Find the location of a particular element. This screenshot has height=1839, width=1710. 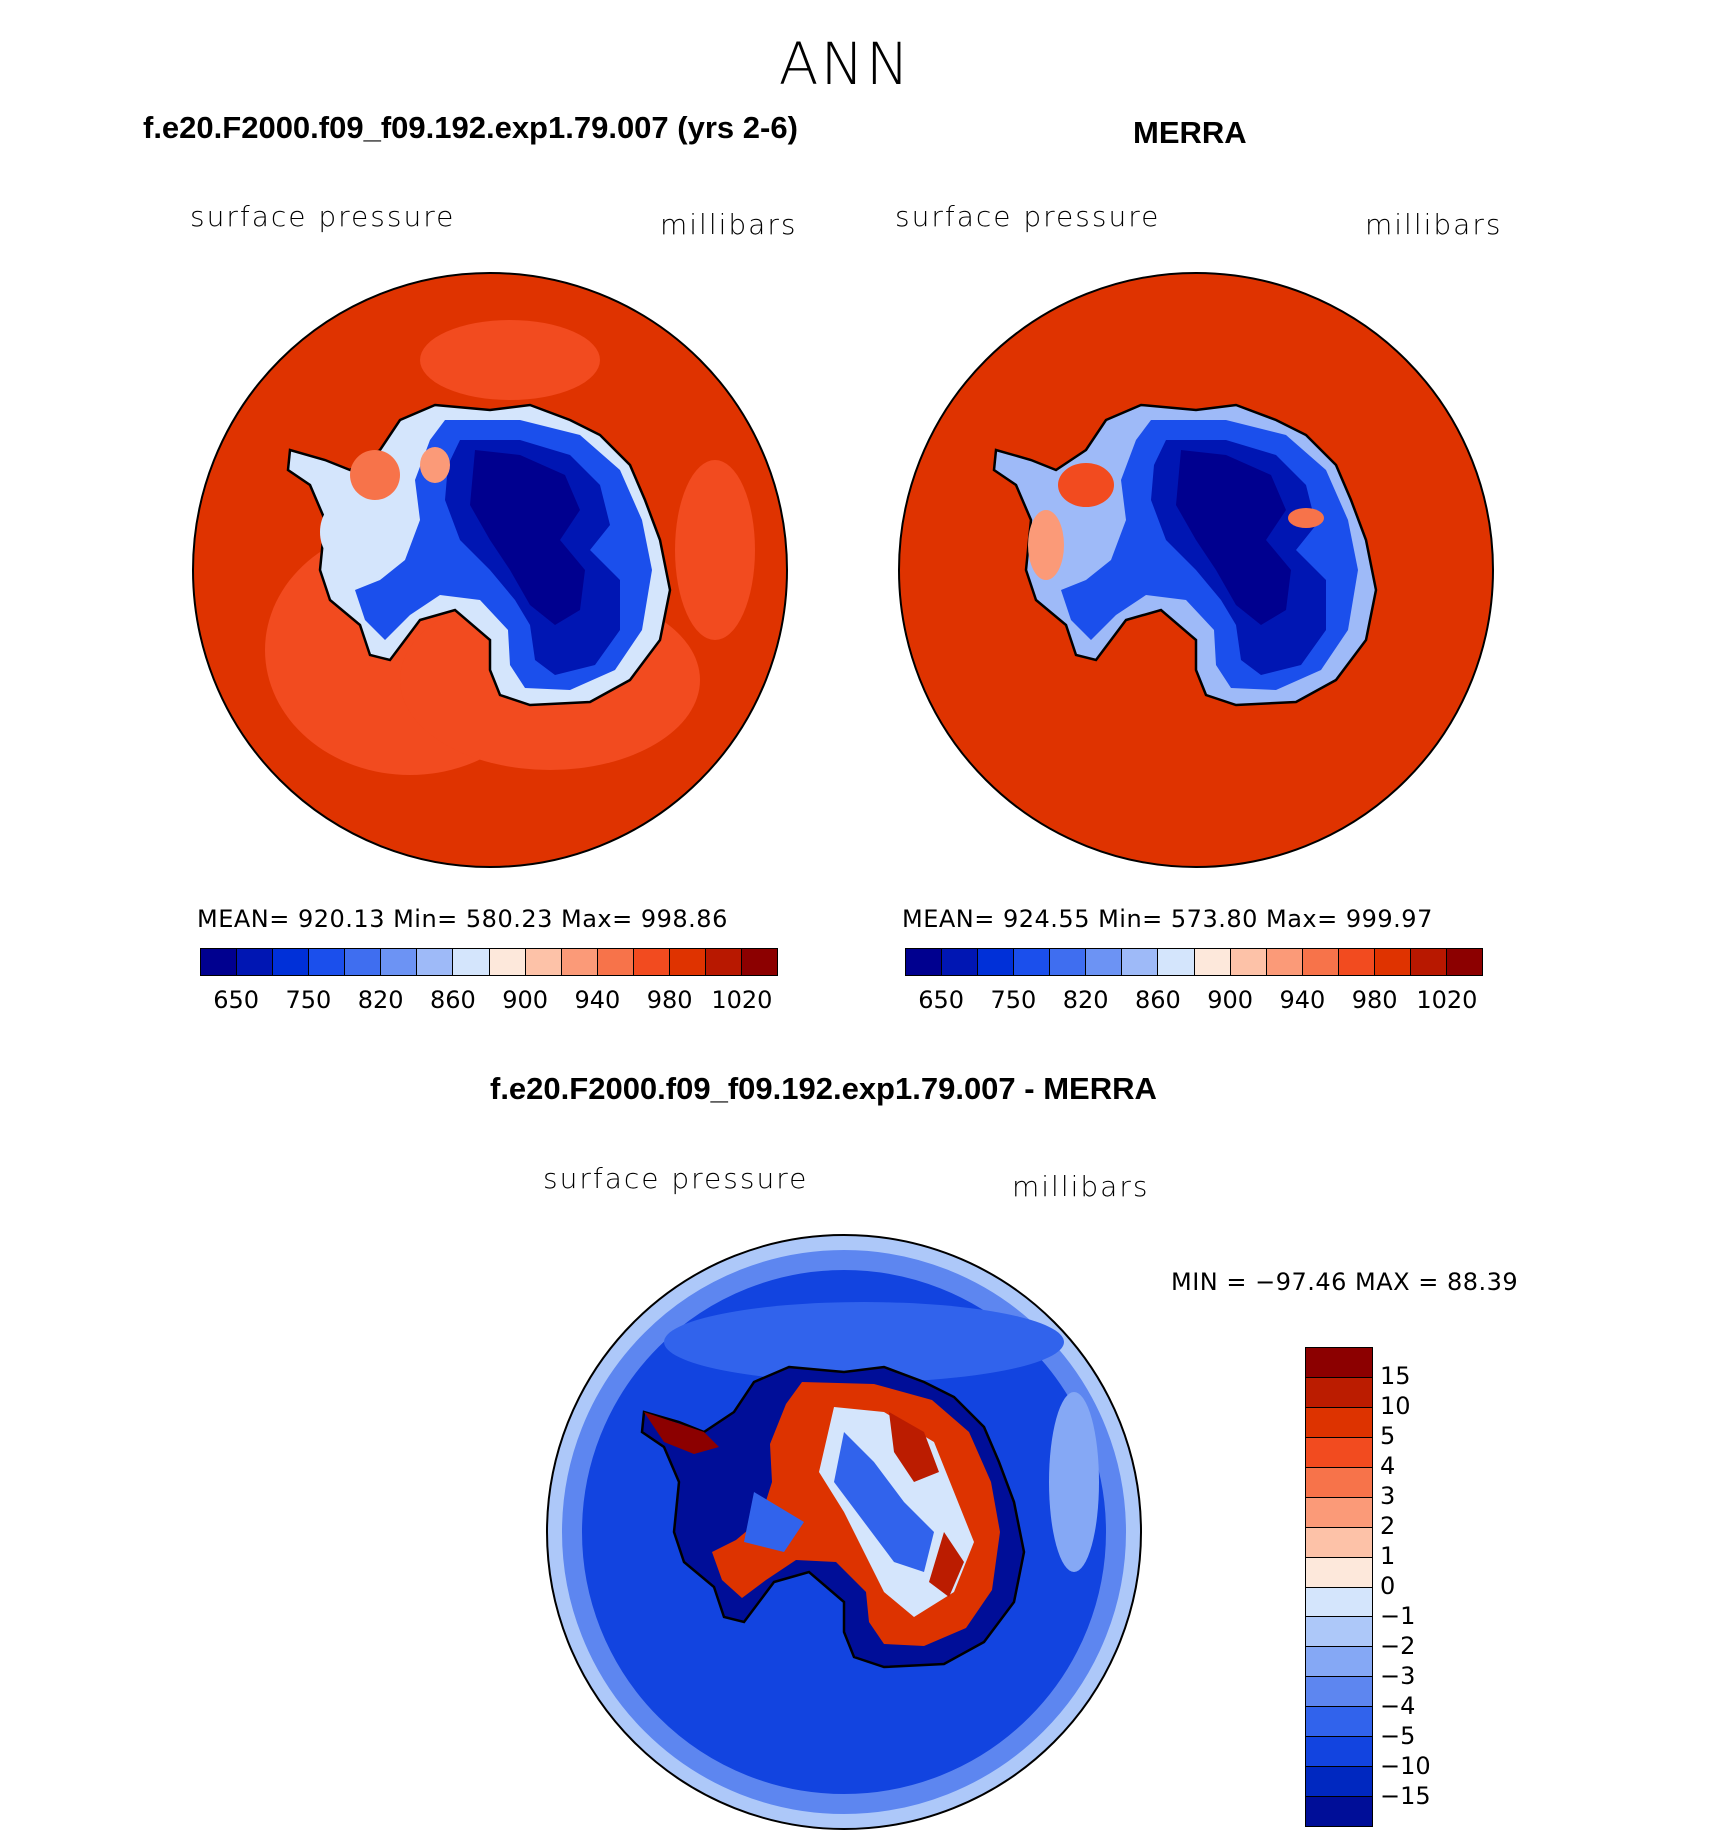

season-title: ANN is located at coordinates (845, 64).